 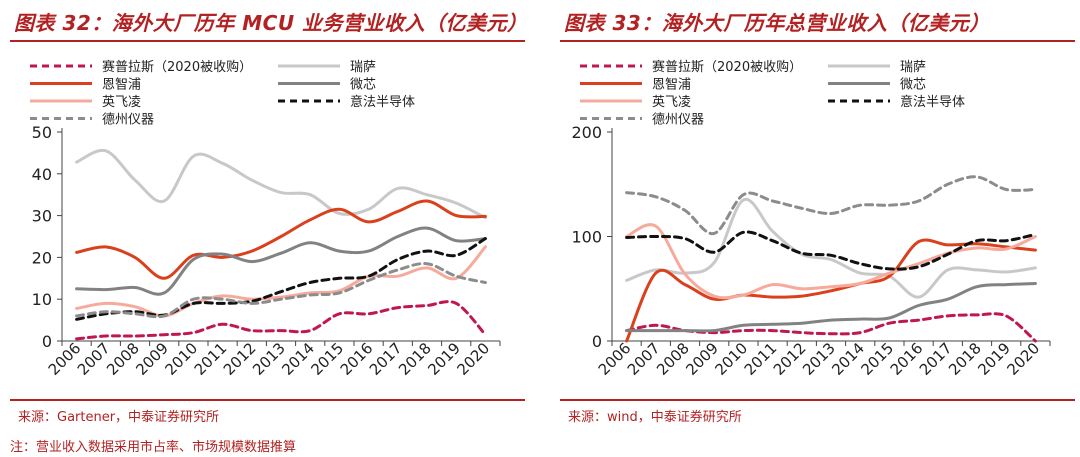 What do you see at coordinates (777, 23) in the screenshot?
I see `right-chart-title: 图表 33：海外大厂历年总营业收入（亿美元）` at bounding box center [777, 23].